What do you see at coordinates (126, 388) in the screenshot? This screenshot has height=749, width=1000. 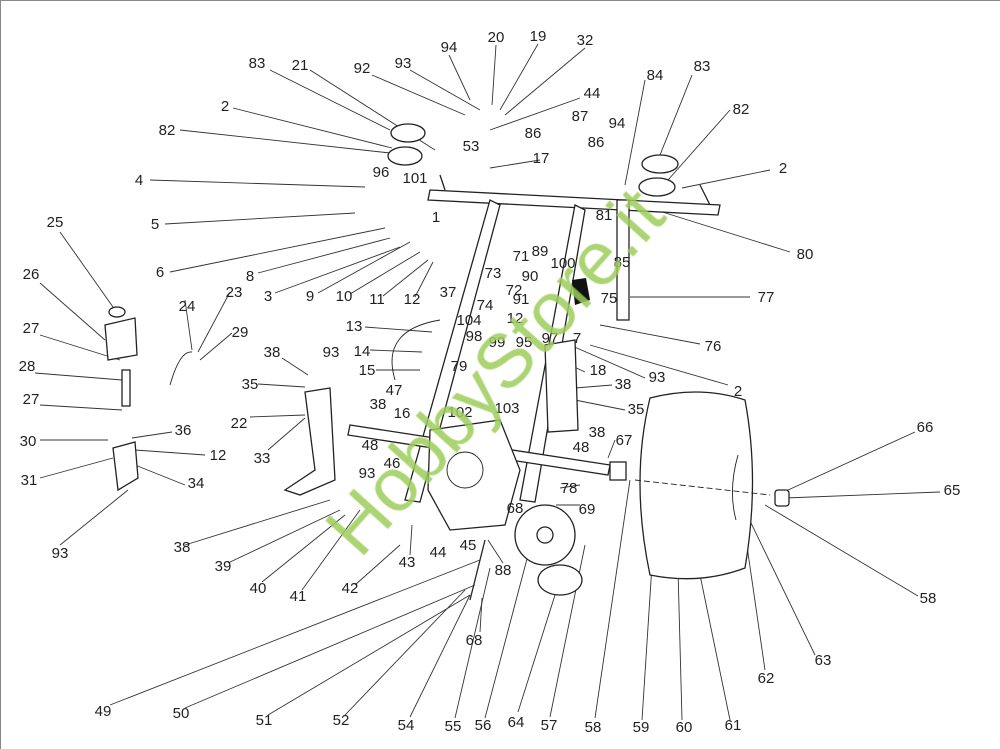 I see `fuel-filter` at bounding box center [126, 388].